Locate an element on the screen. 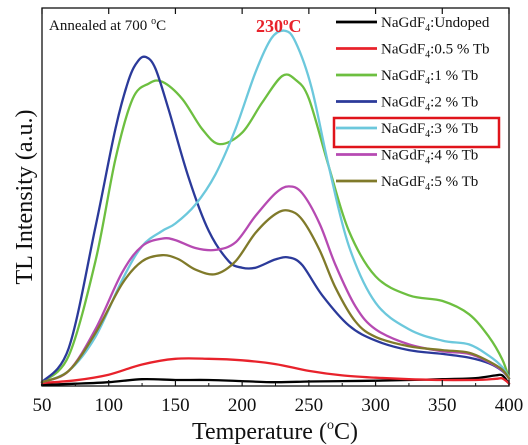 The height and width of the screenshot is (445, 528). legend-label-6: NaGdF4:5 % Tb is located at coordinates (429, 183).